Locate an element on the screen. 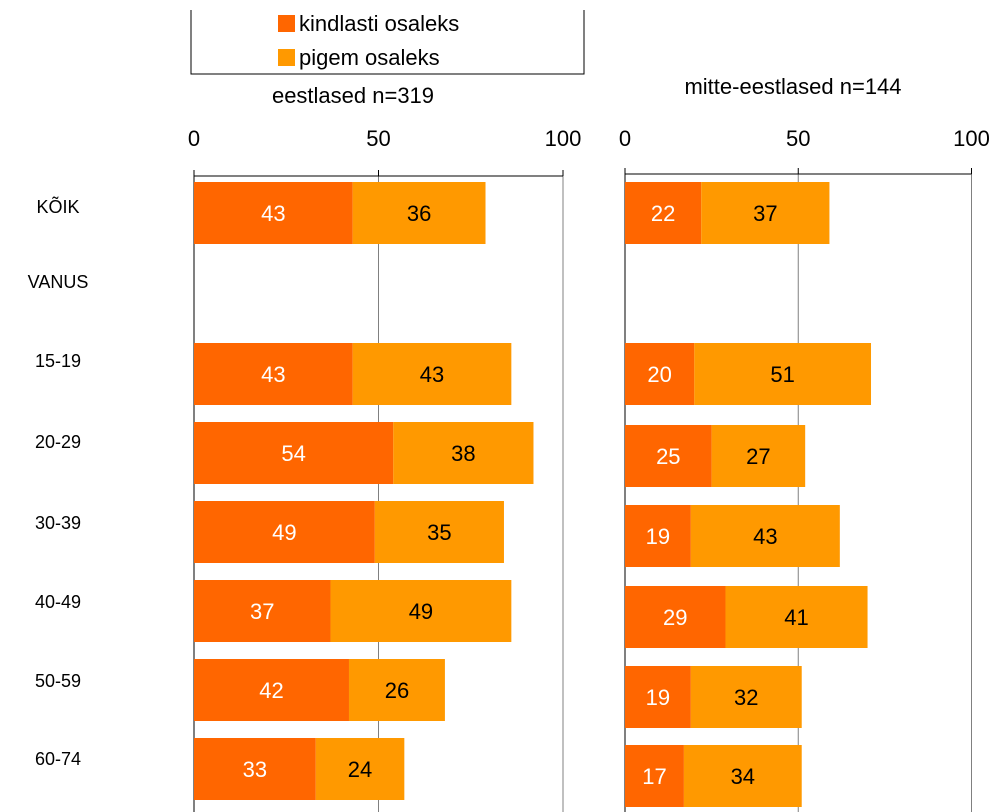  data-label-kindlasti: 42 is located at coordinates (271, 690).